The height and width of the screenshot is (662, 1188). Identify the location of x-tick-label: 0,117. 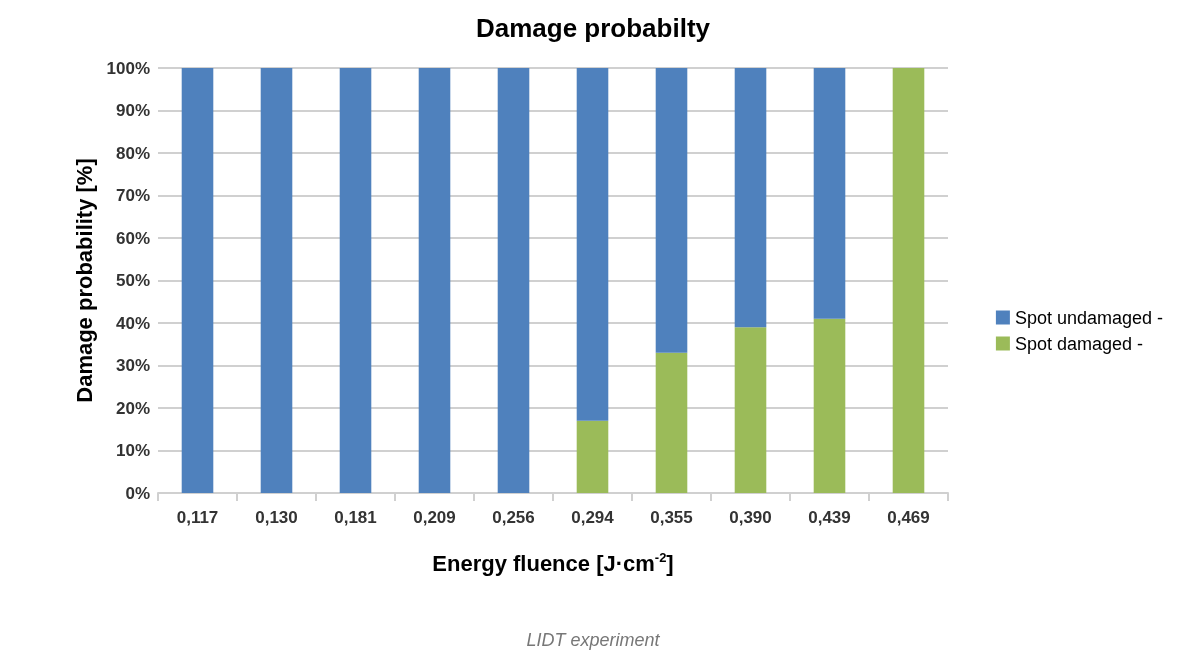
(197, 517).